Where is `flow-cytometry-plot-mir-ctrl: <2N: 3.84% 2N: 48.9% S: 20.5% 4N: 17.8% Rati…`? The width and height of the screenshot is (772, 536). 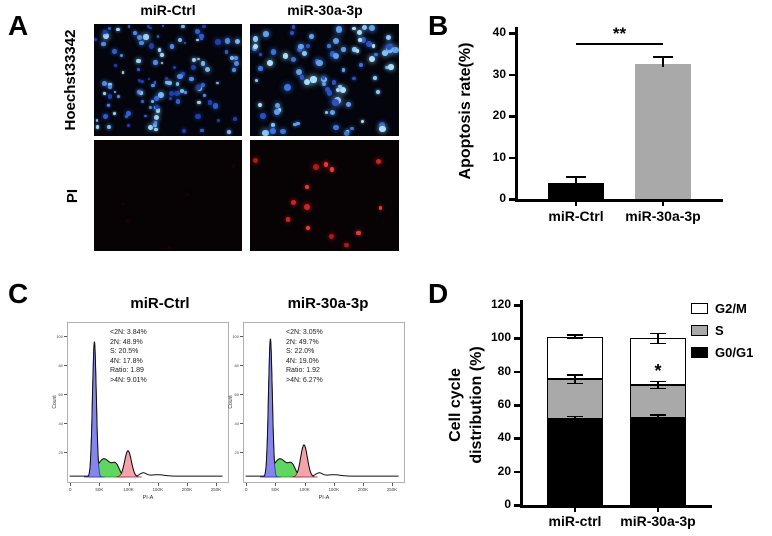 flow-cytometry-plot-mir-ctrl: <2N: 3.84% 2N: 48.9% S: 20.5% 4N: 17.8% Rati… is located at coordinates (139, 410).